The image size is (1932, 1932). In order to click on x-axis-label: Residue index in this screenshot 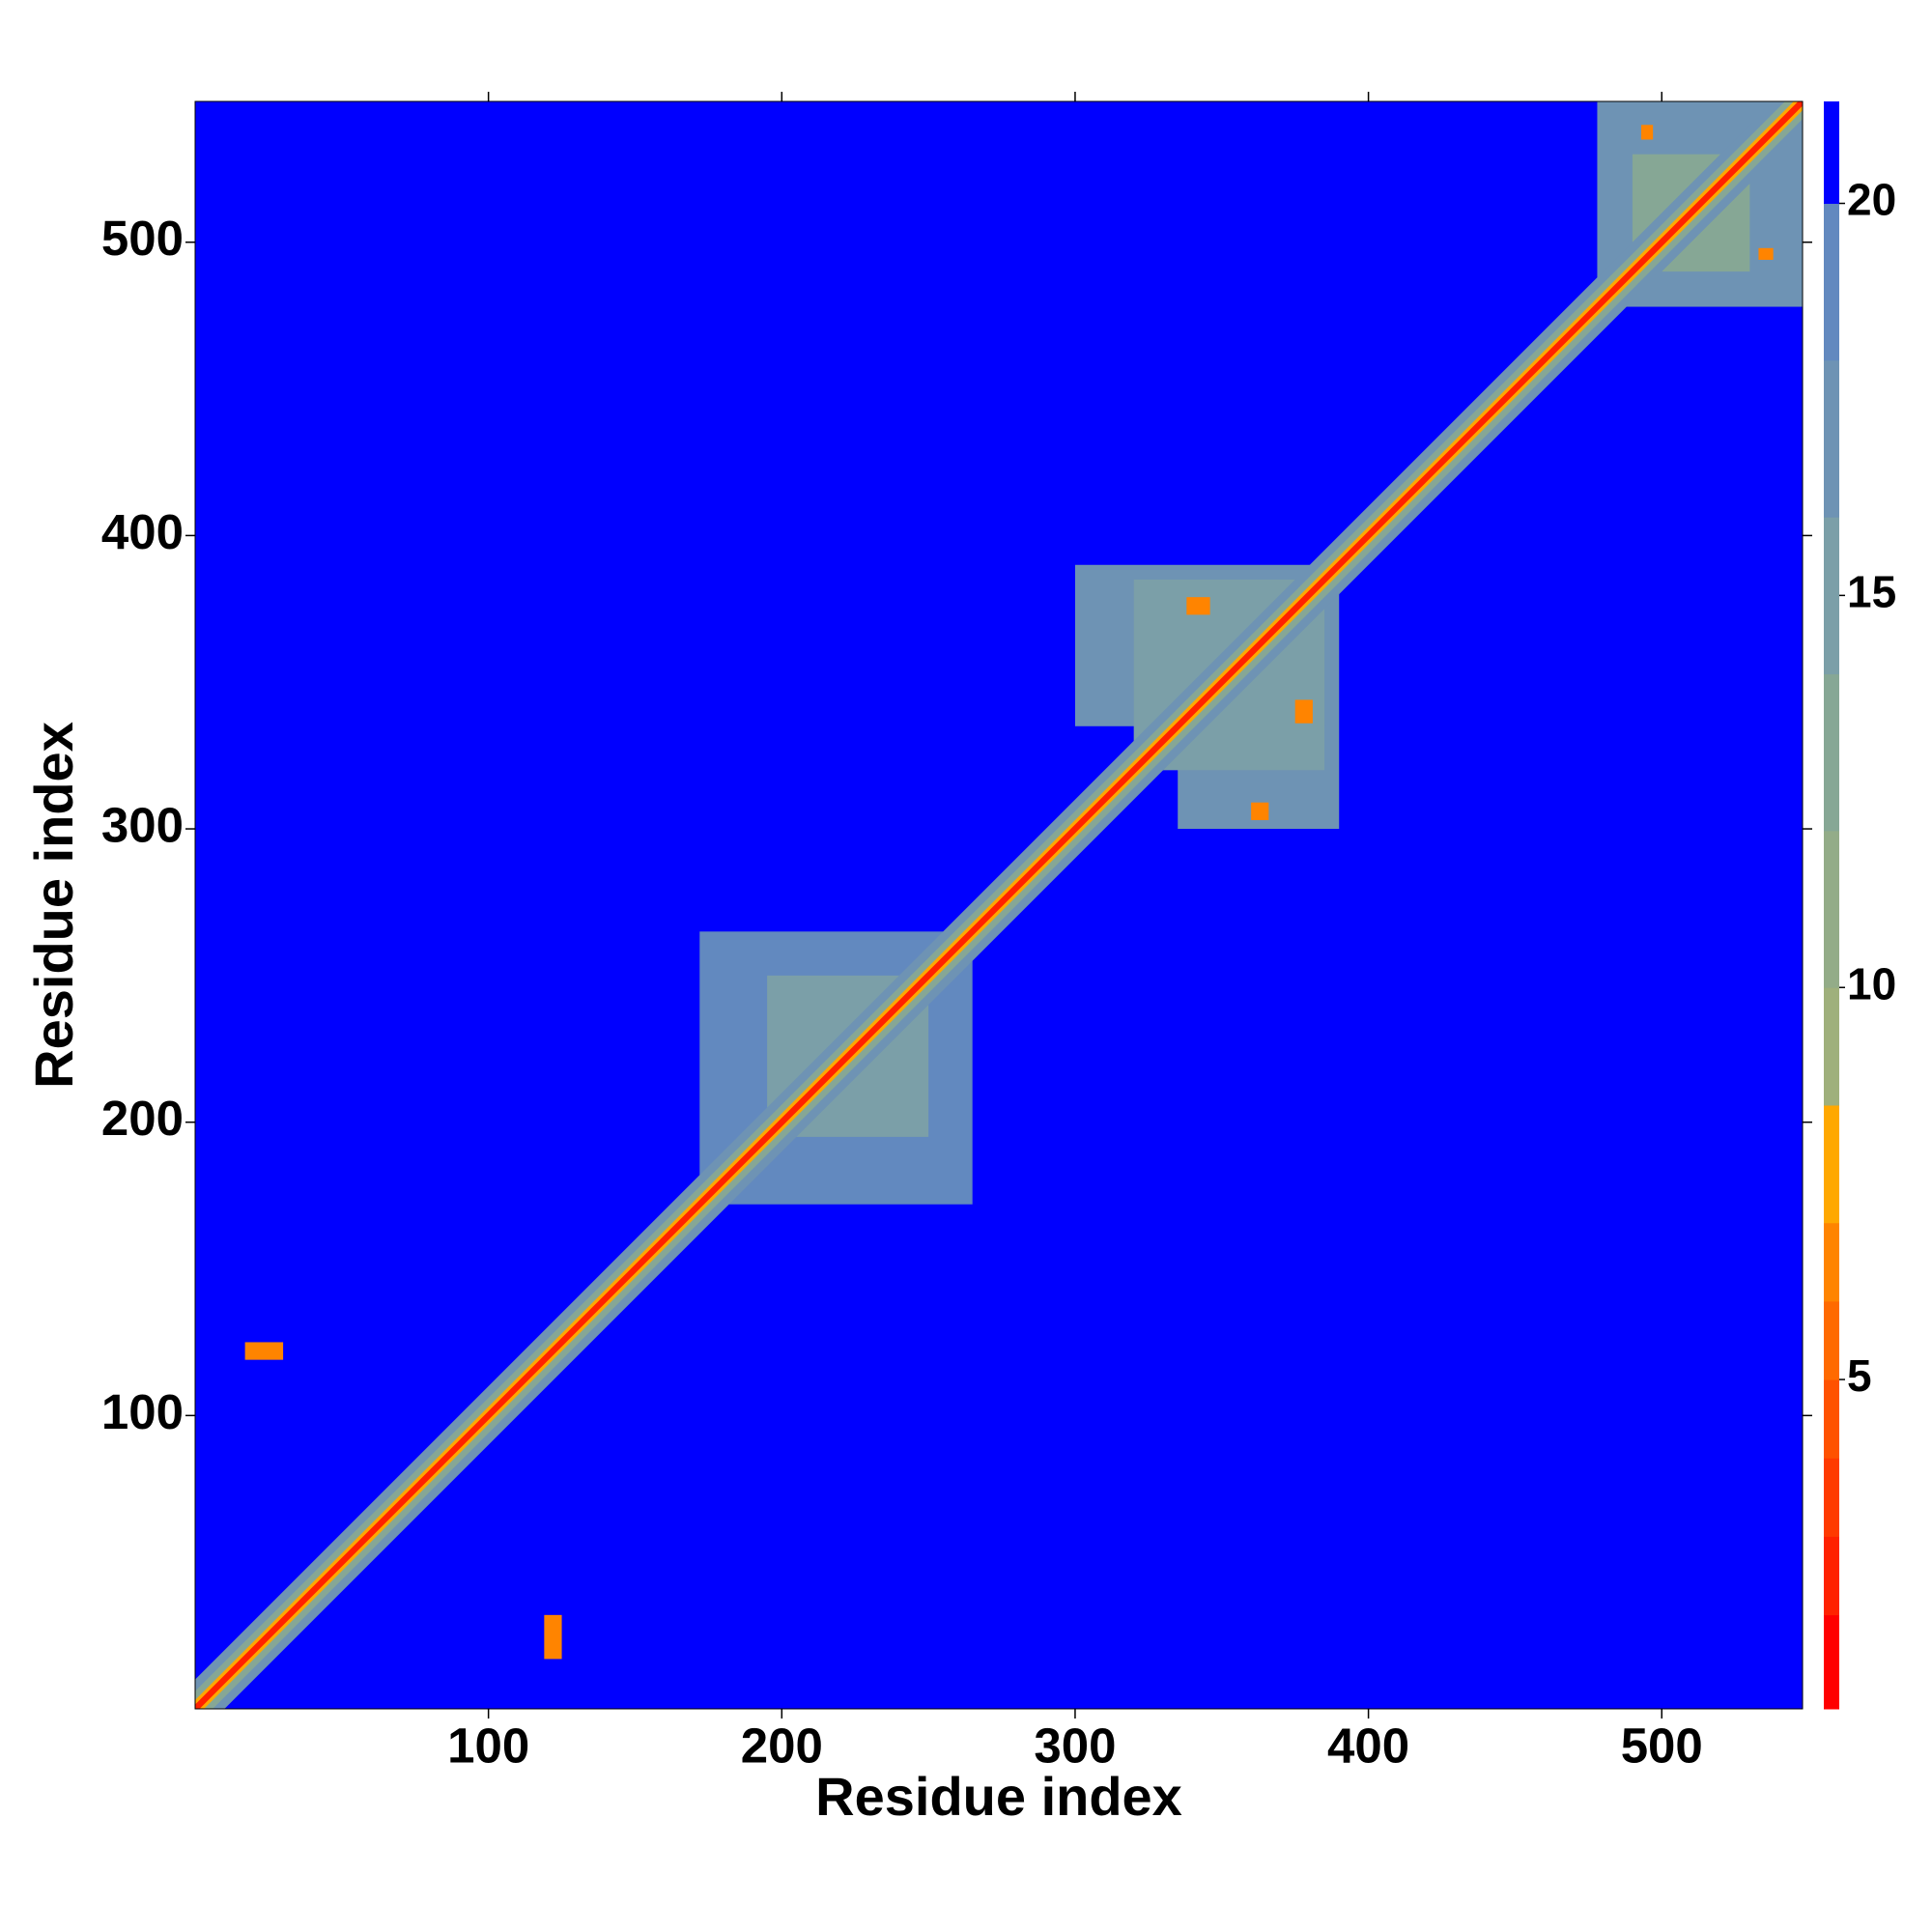, I will do `click(998, 1796)`.